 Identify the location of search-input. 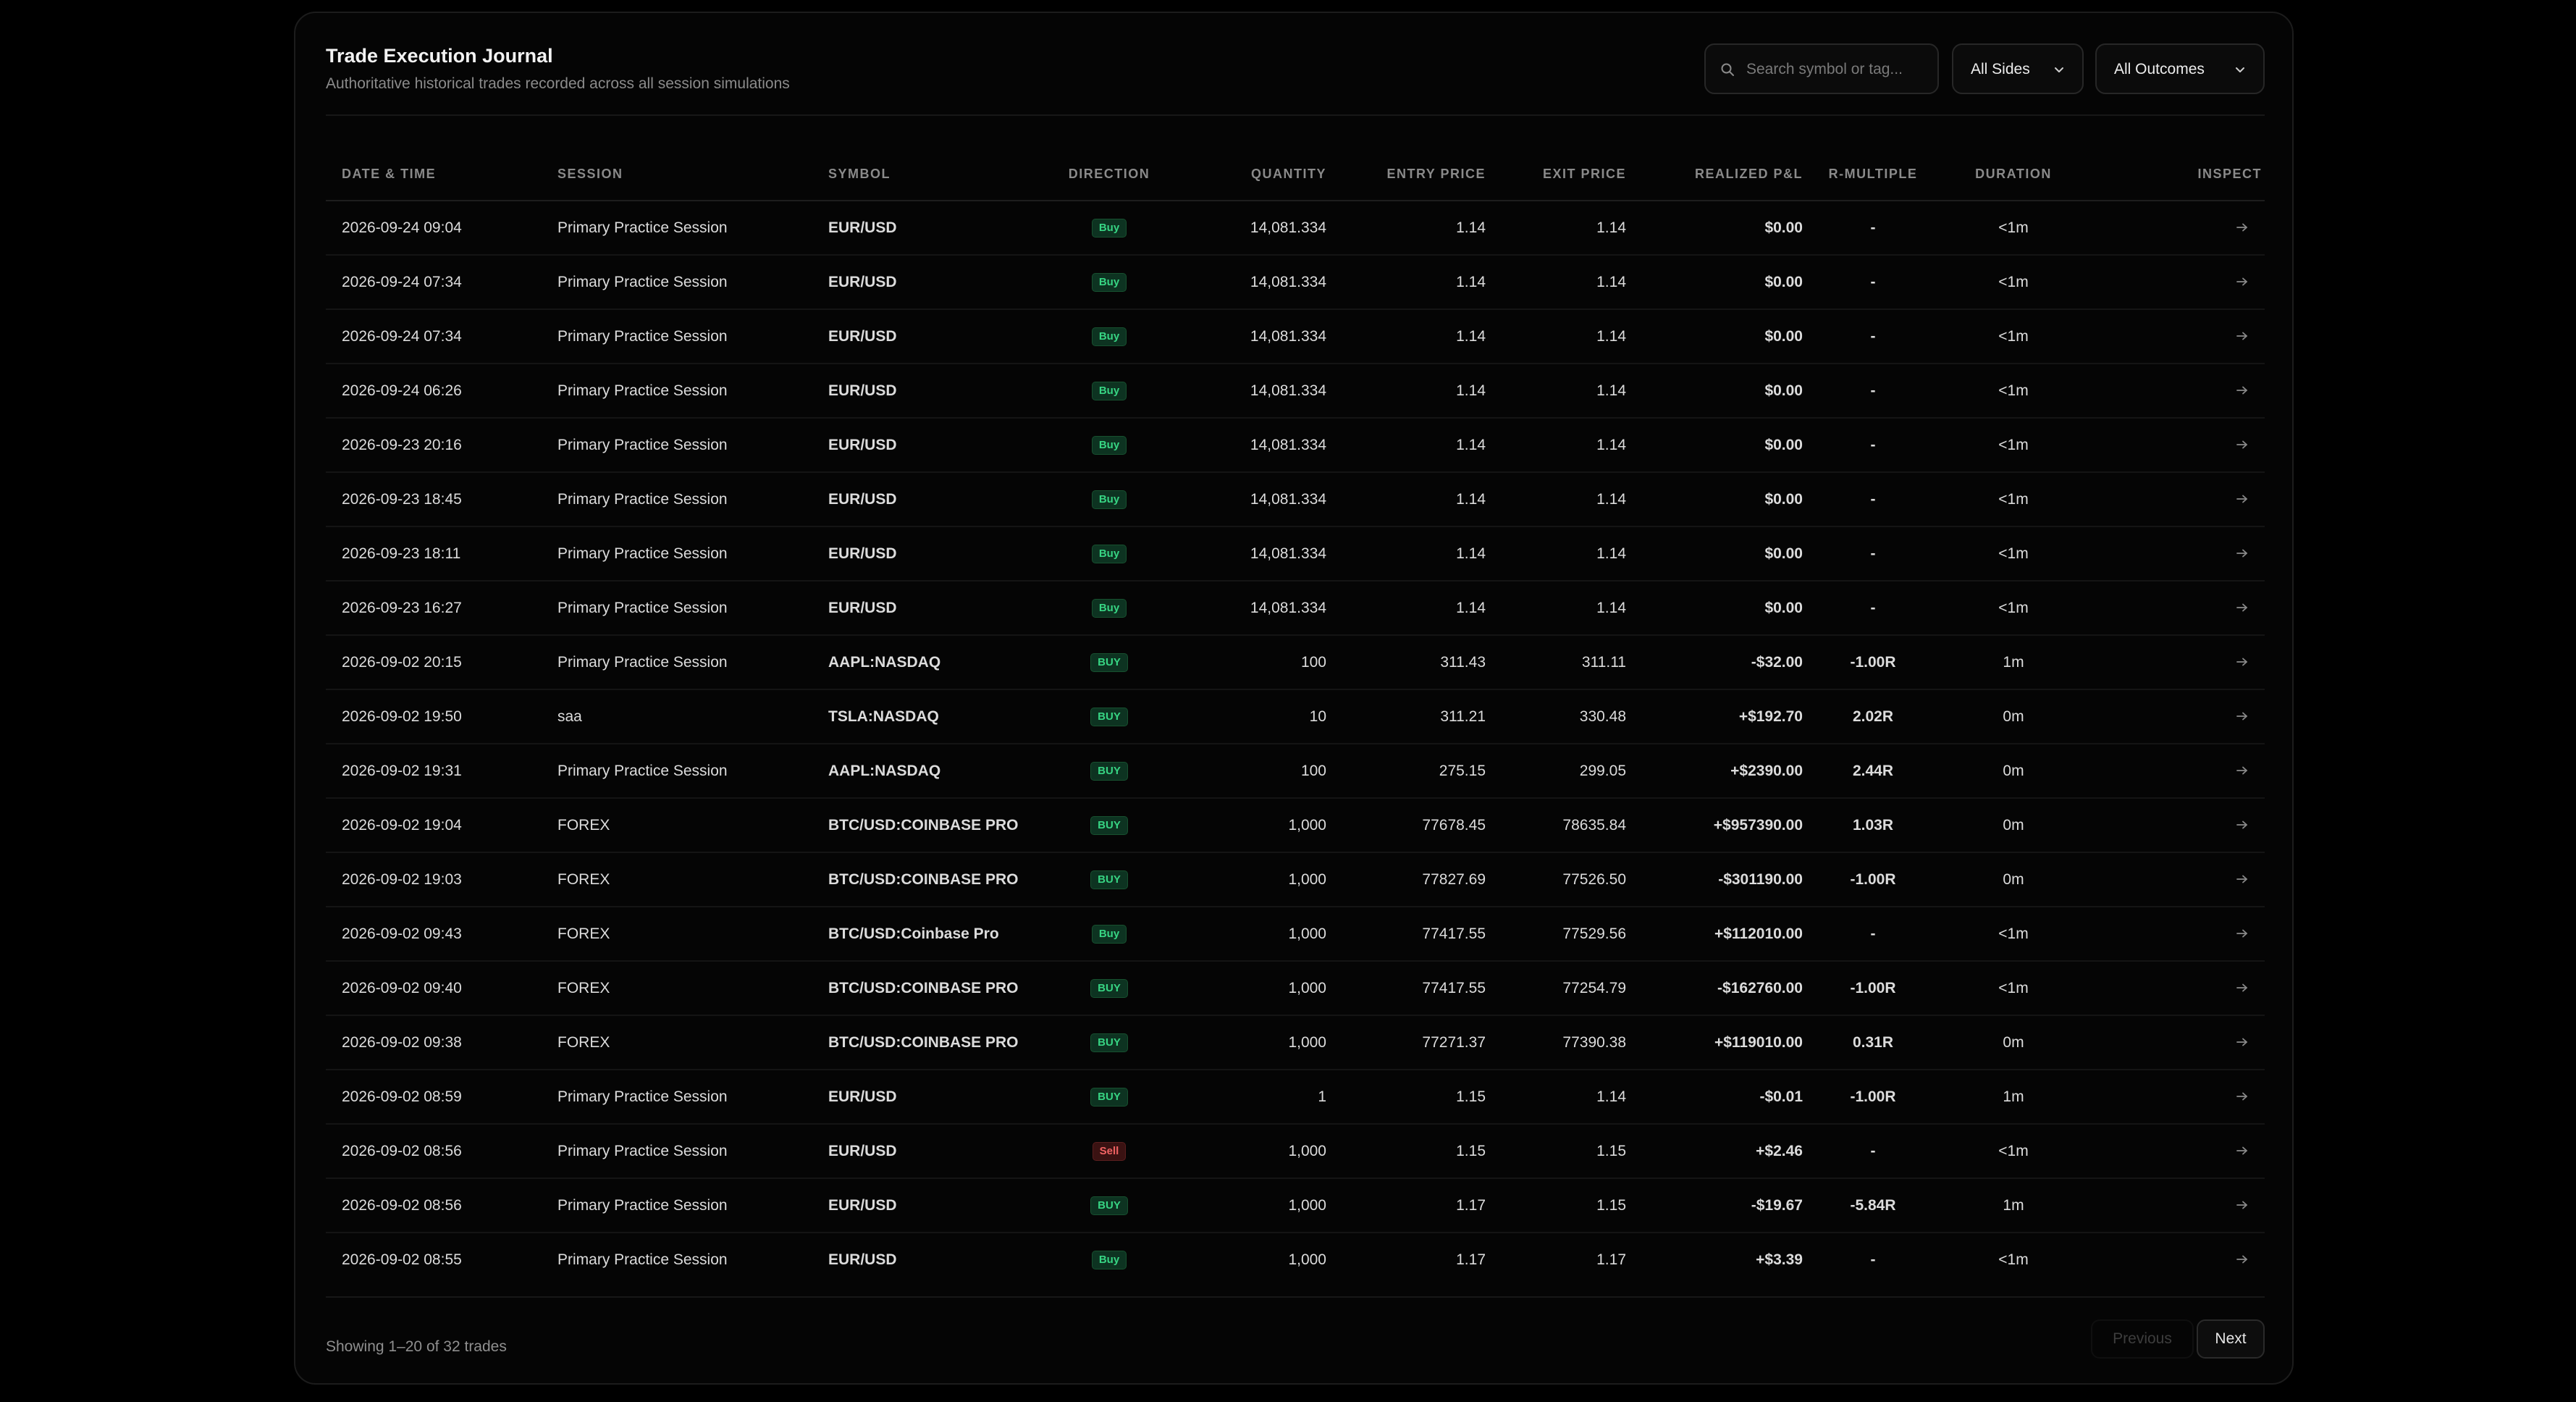
(1840, 69).